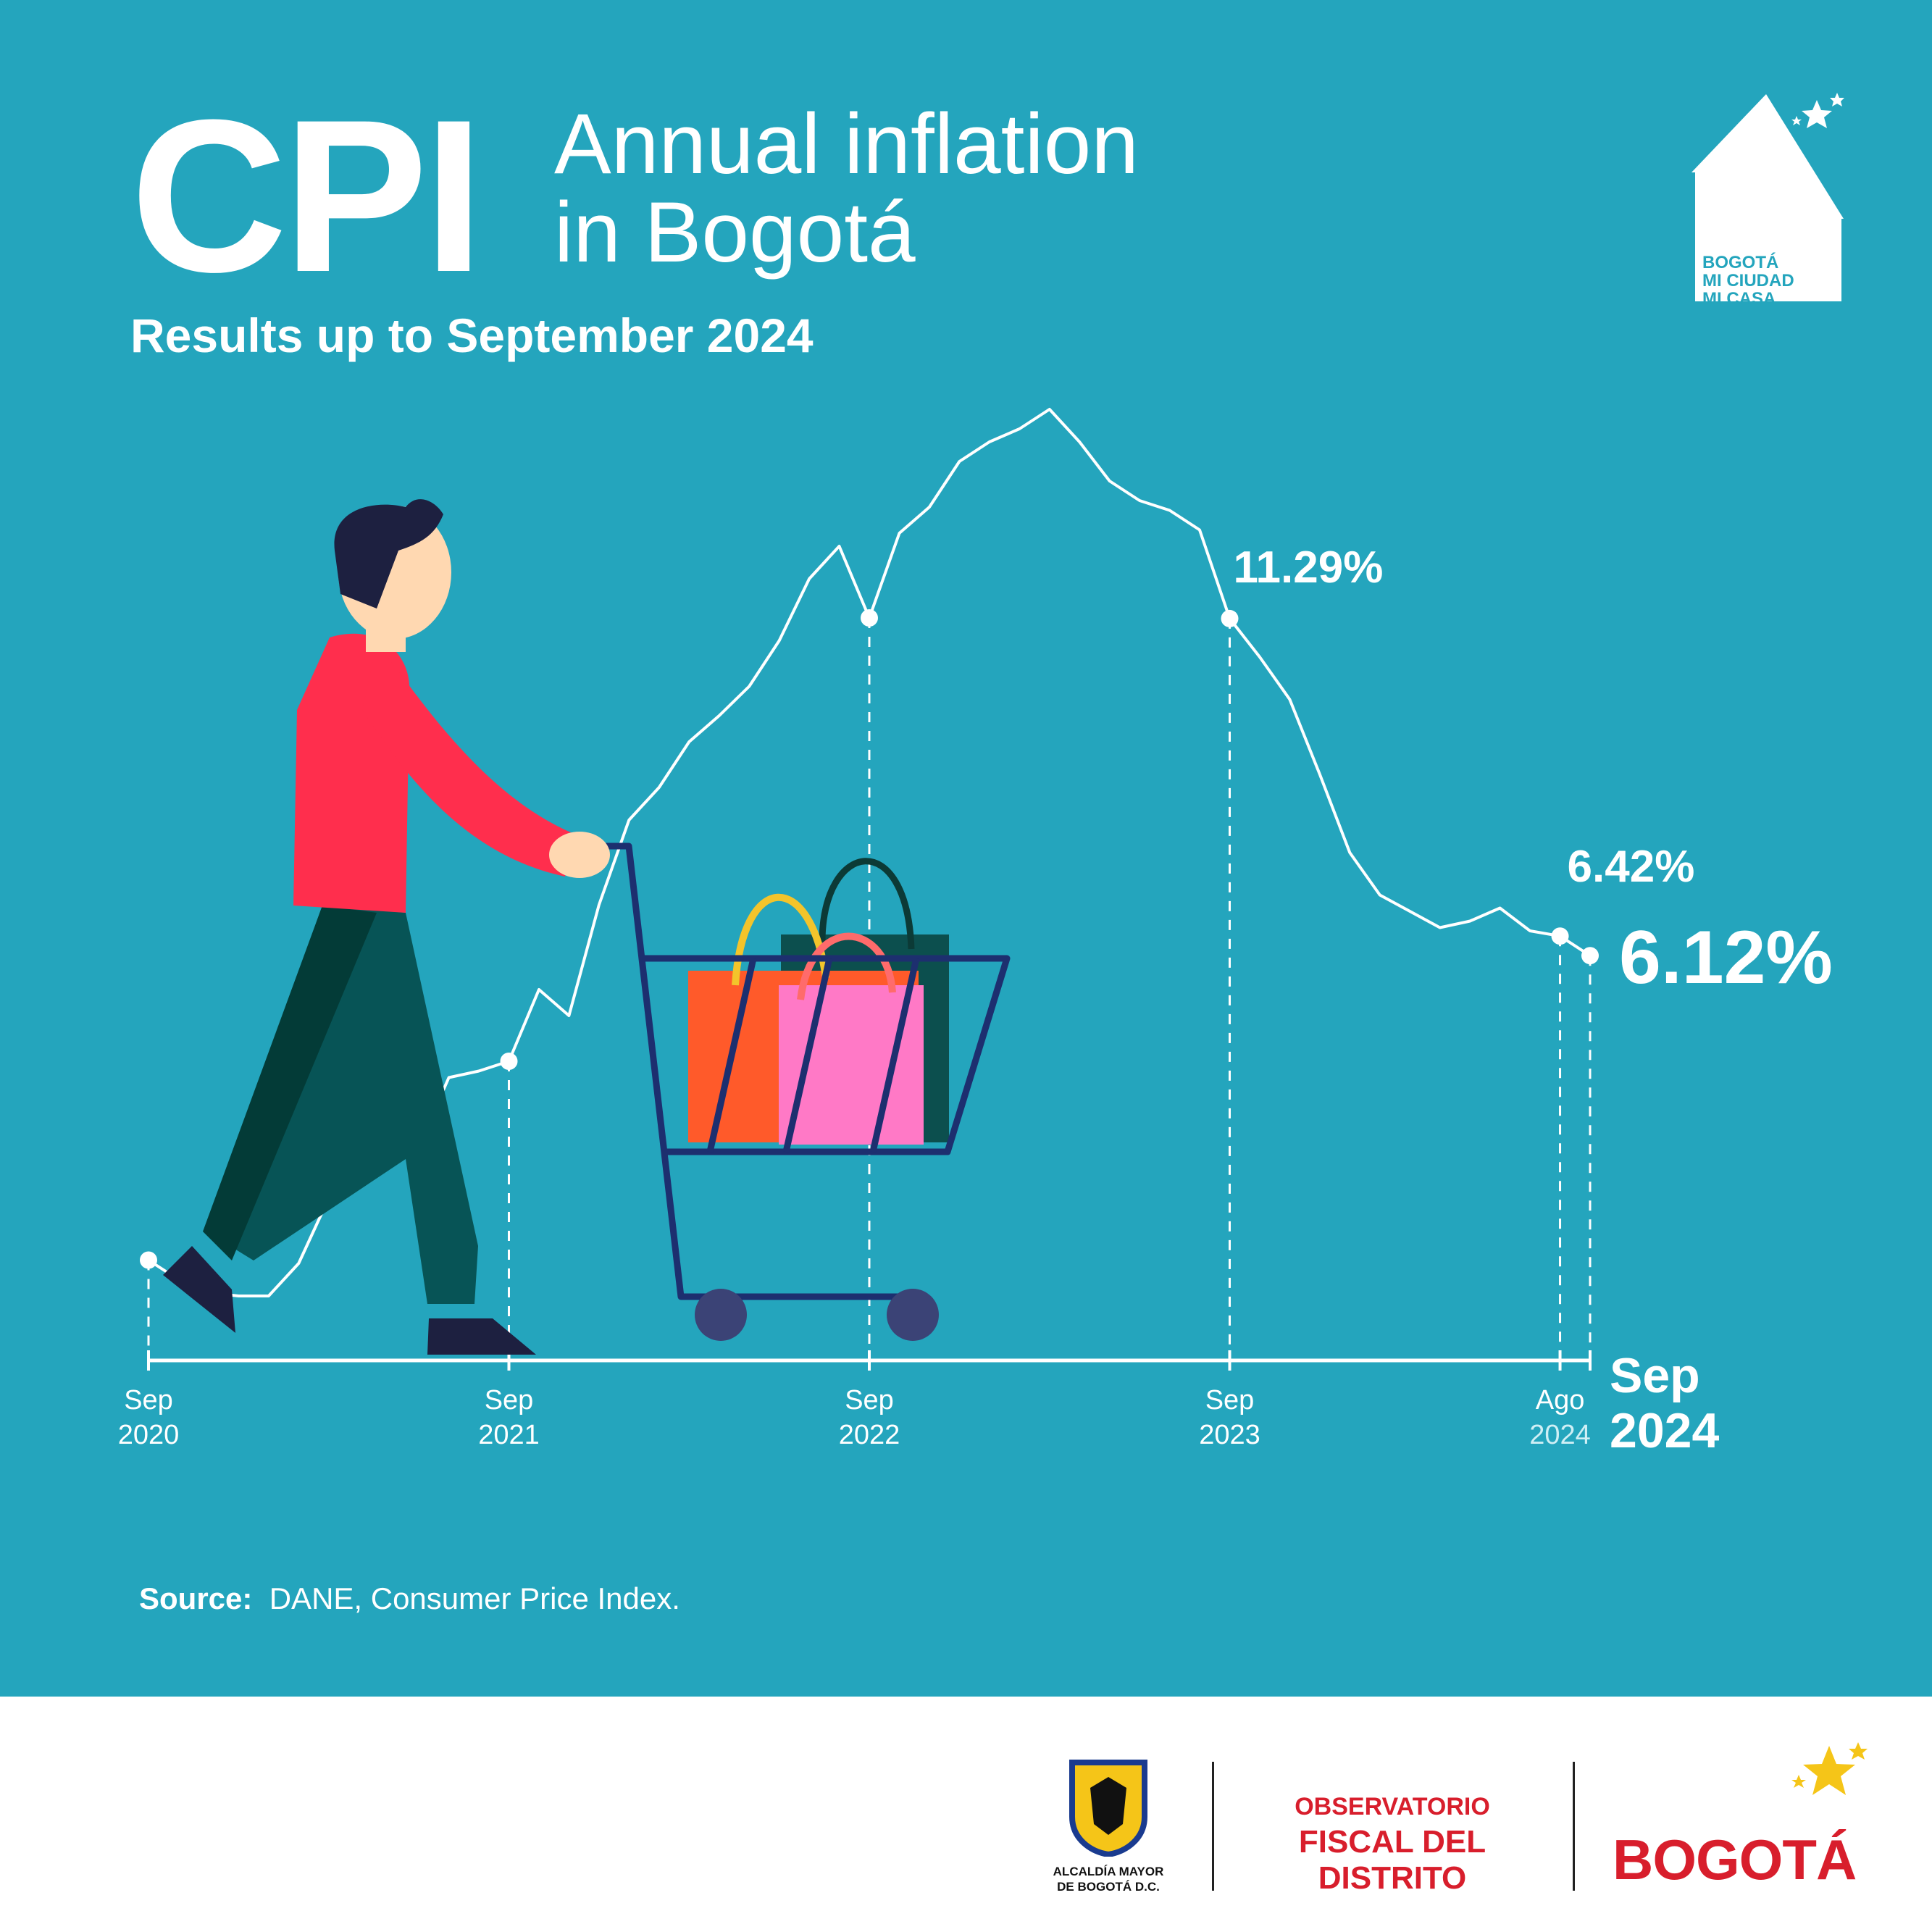 This screenshot has width=1932, height=1932. Describe the element at coordinates (1740, 262) in the screenshot. I see `house-logo-line1: BOGOTÁ` at that location.